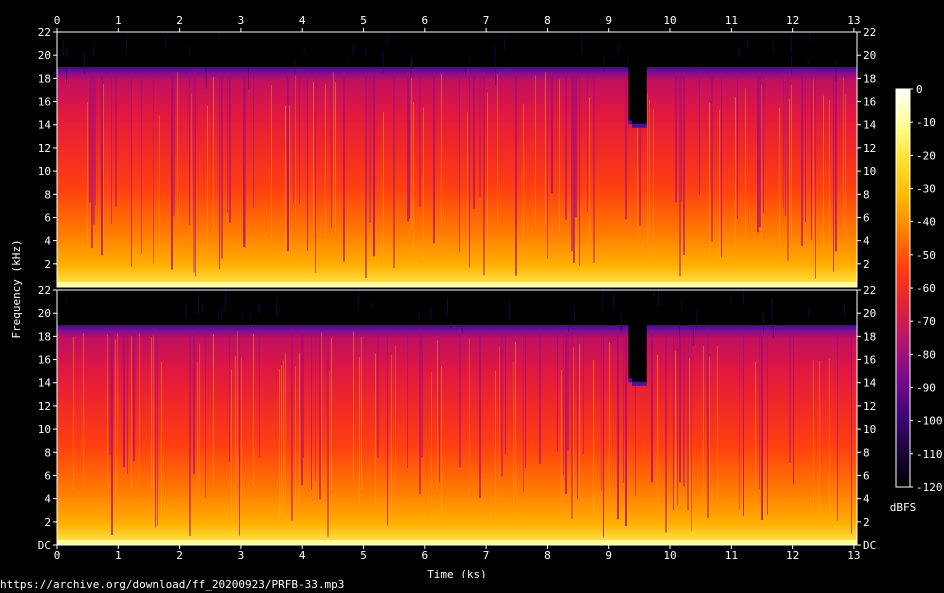 The image size is (944, 593). I want to click on x-tick-label: 7, so click(486, 555).